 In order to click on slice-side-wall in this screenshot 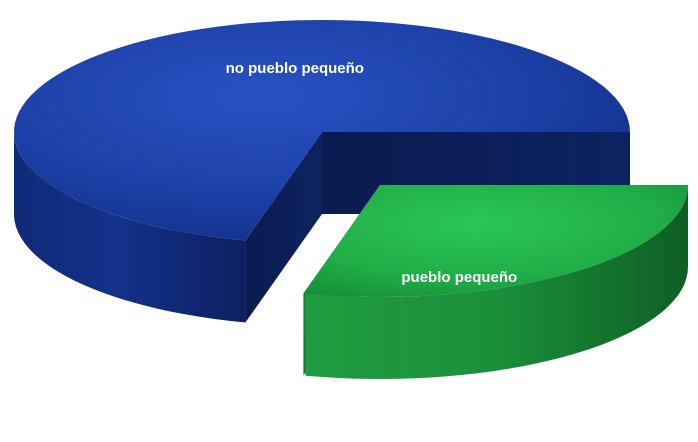, I will do `click(130, 228)`.